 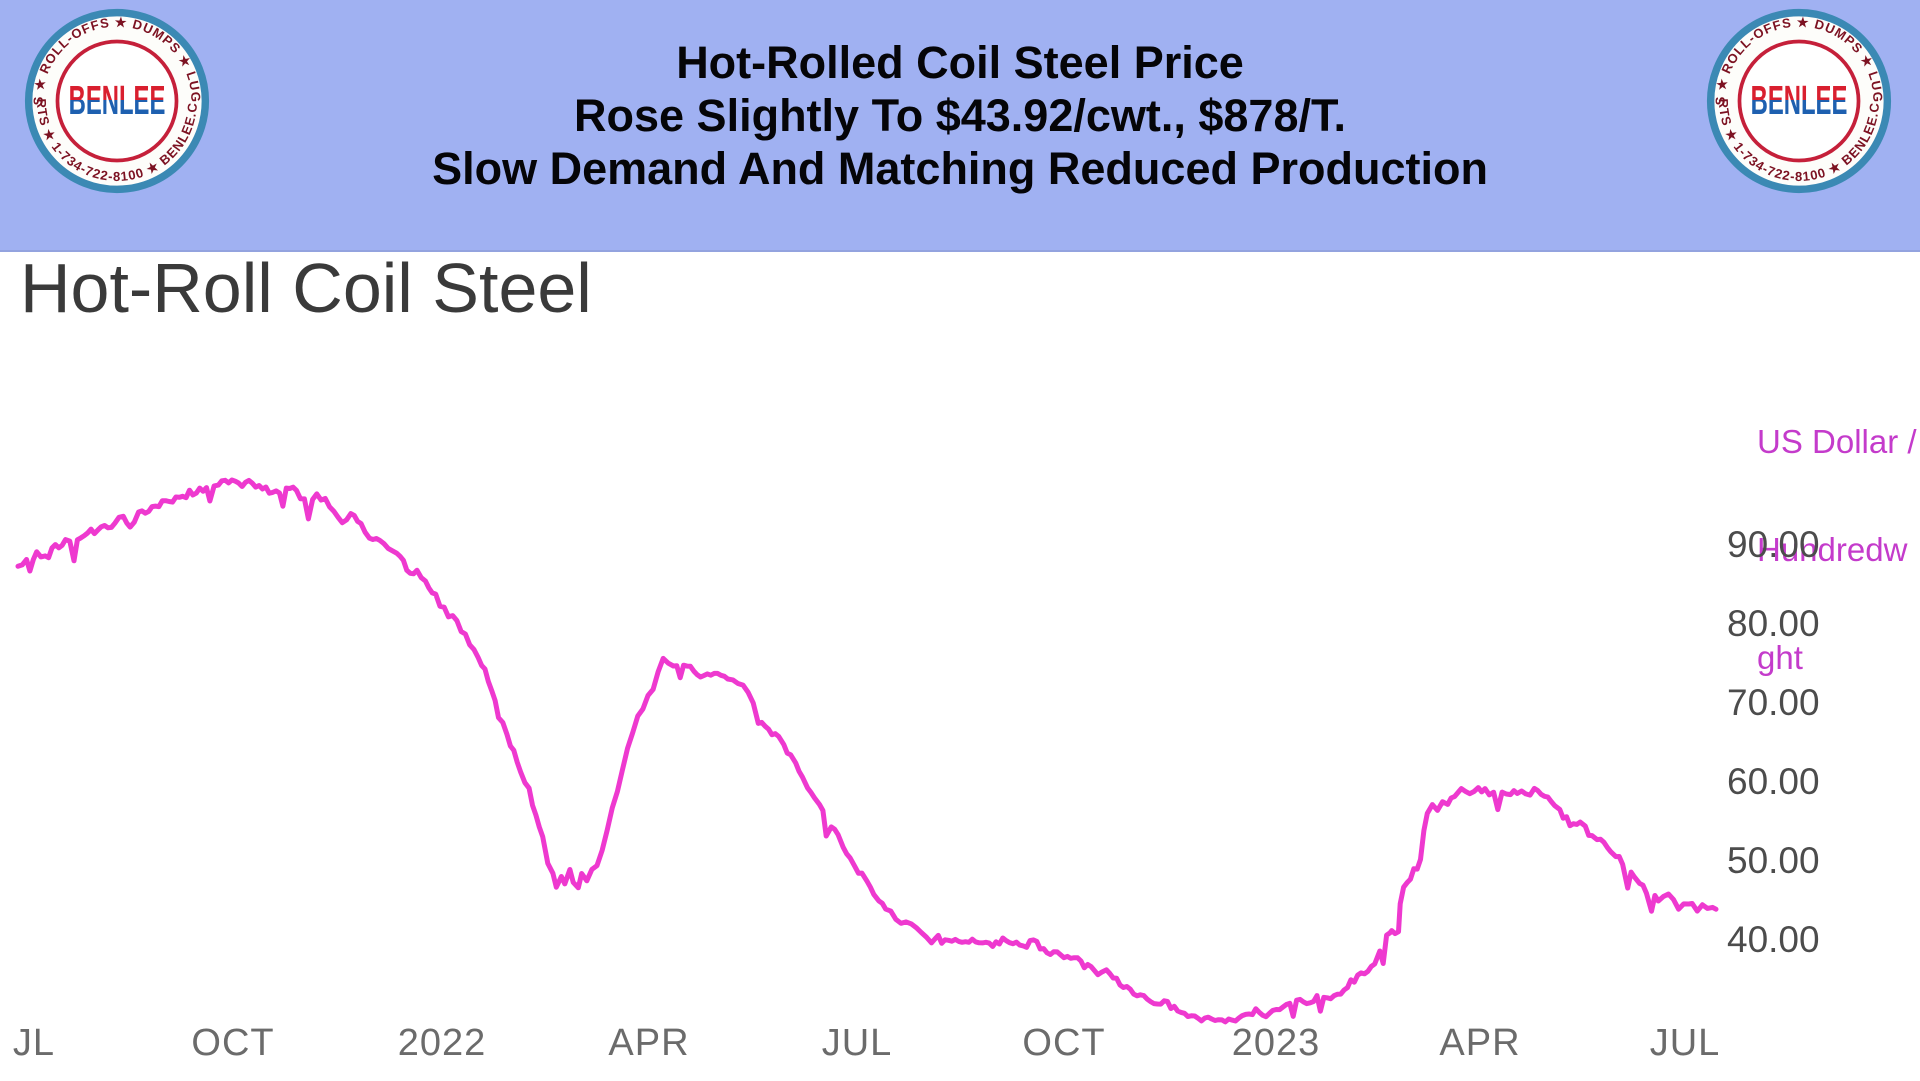 I want to click on x-tick-oct-2022: OCT, so click(x=1064, y=1043).